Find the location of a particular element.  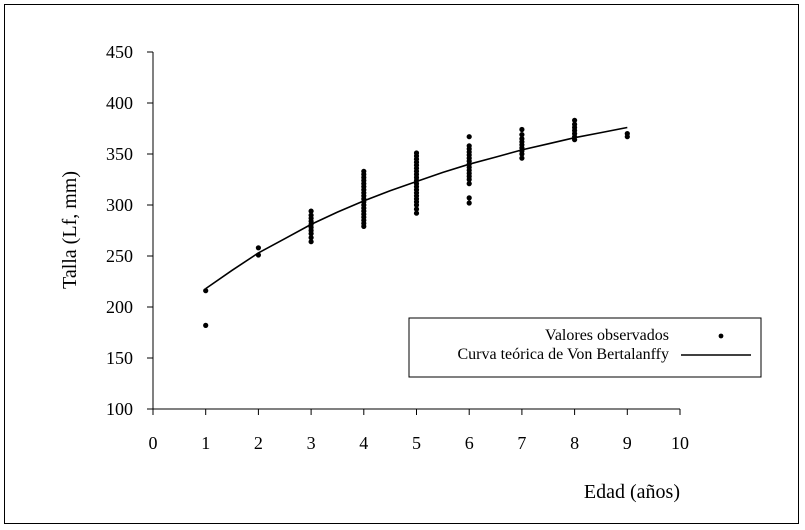

y-tick-label: 250 is located at coordinates (119, 256).